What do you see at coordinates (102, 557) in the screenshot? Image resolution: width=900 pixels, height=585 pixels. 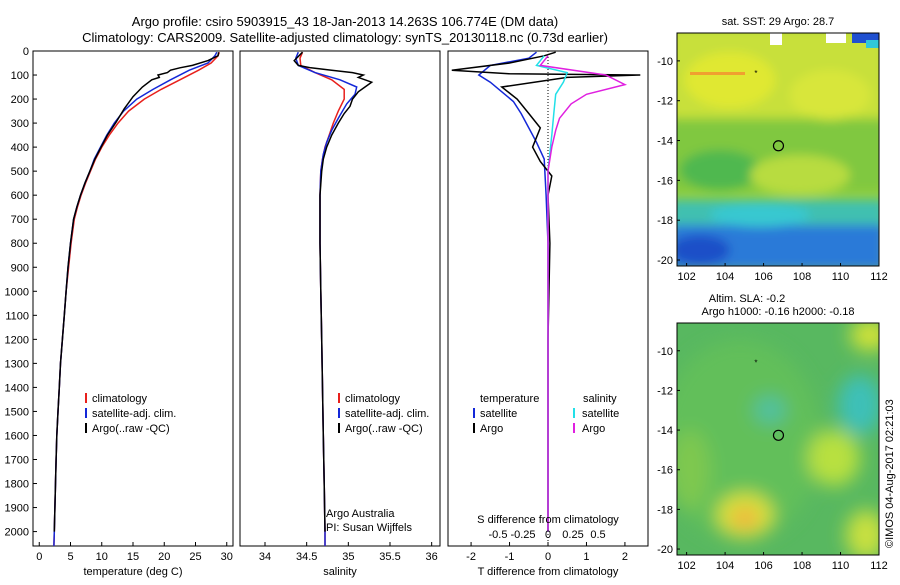 I see `temperature-x-tick-label: 10` at bounding box center [102, 557].